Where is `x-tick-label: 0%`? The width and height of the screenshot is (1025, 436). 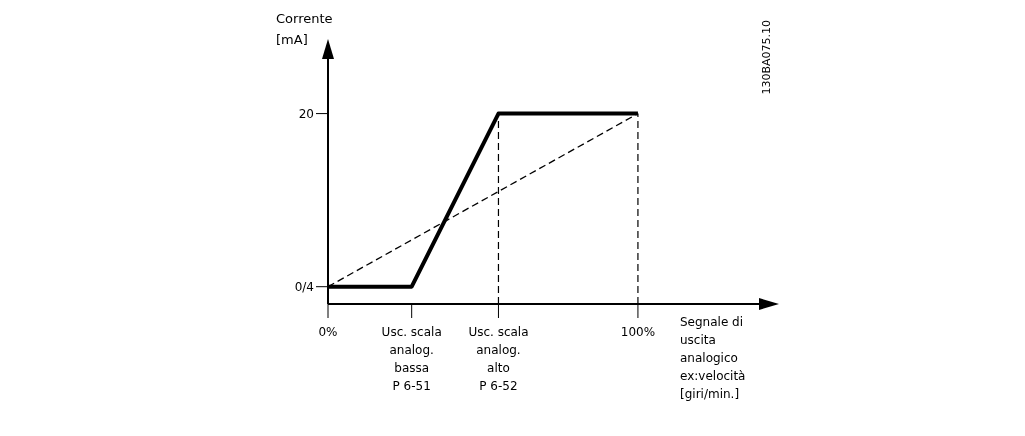 x-tick-label: 0% is located at coordinates (328, 332).